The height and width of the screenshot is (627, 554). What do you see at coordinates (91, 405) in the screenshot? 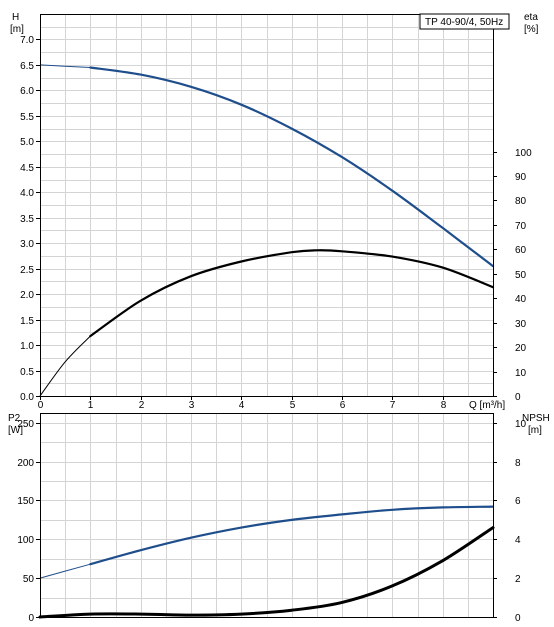
I see `x-tick-label: 1` at bounding box center [91, 405].